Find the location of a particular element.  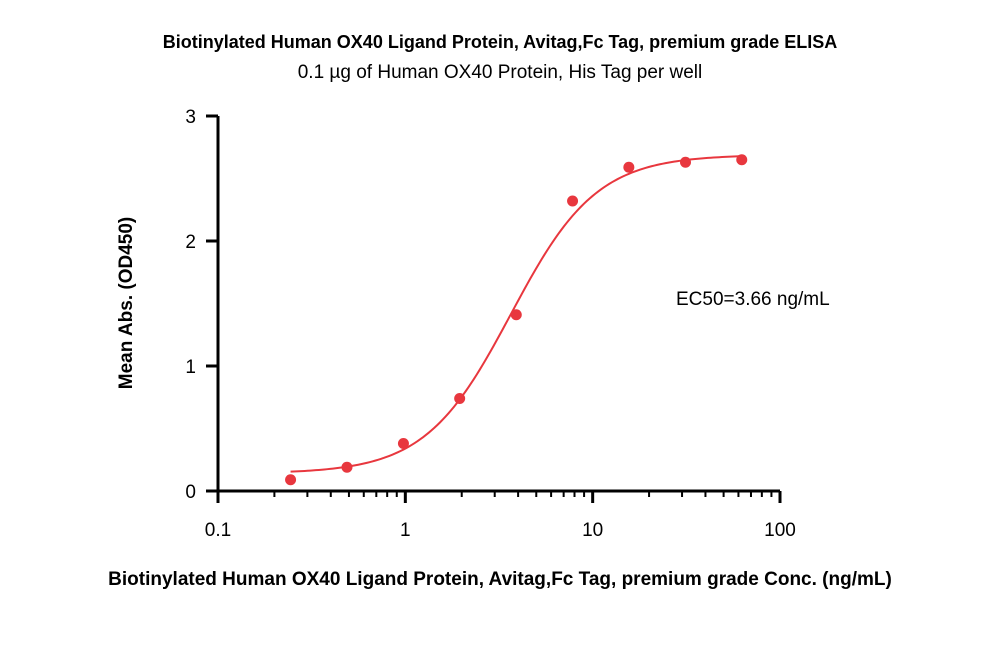

ec50-annotation: EC50=3.66 ng/mL is located at coordinates (753, 299).